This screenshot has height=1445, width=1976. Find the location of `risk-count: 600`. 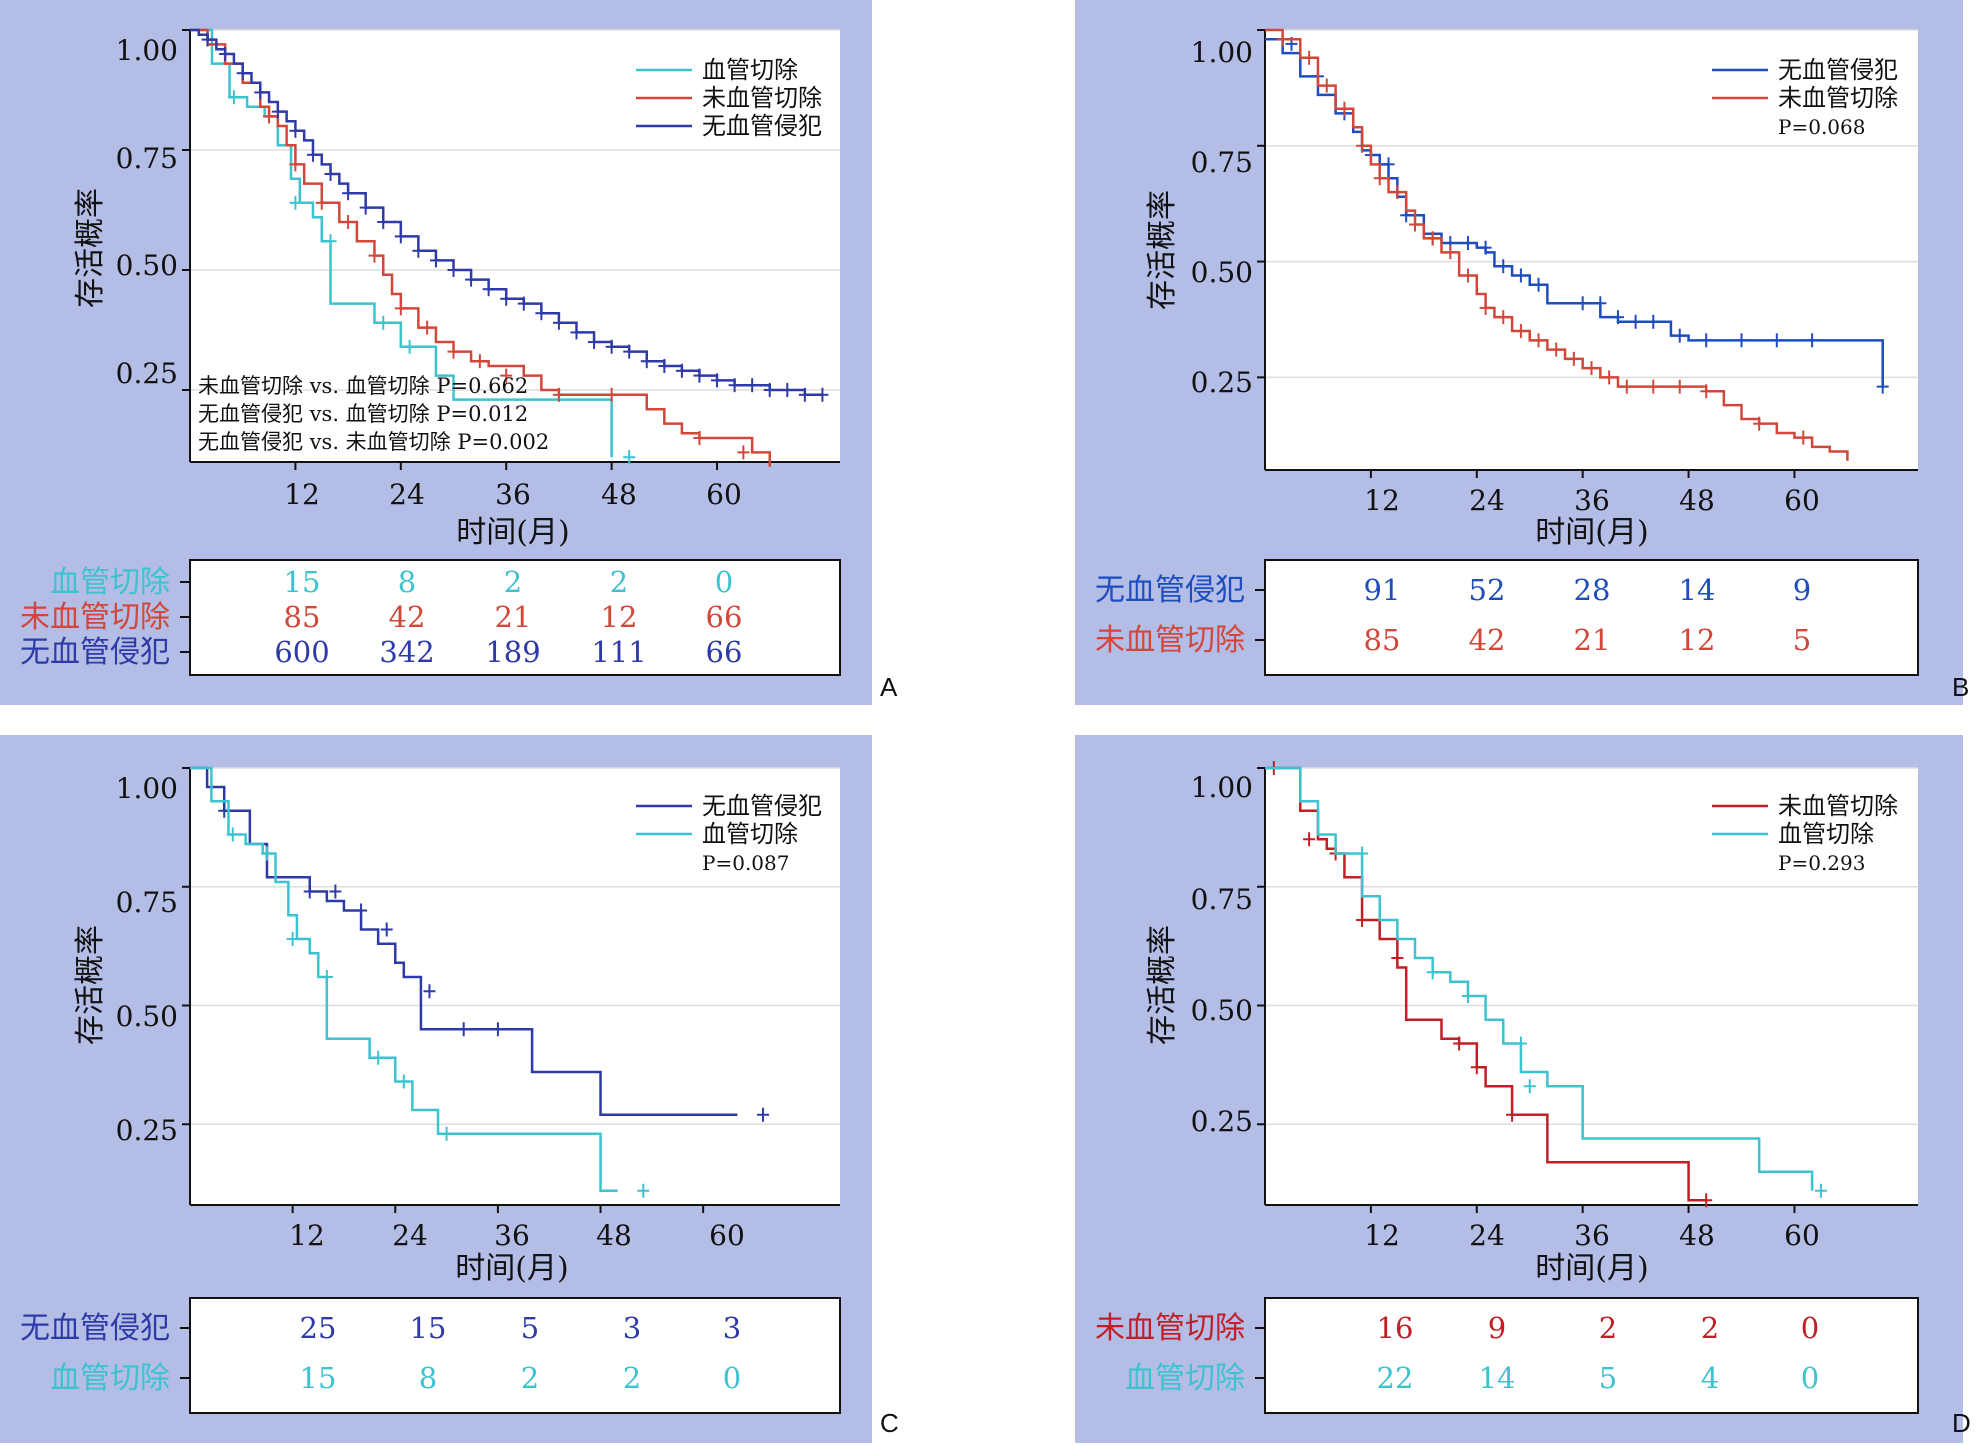

risk-count: 600 is located at coordinates (301, 652).